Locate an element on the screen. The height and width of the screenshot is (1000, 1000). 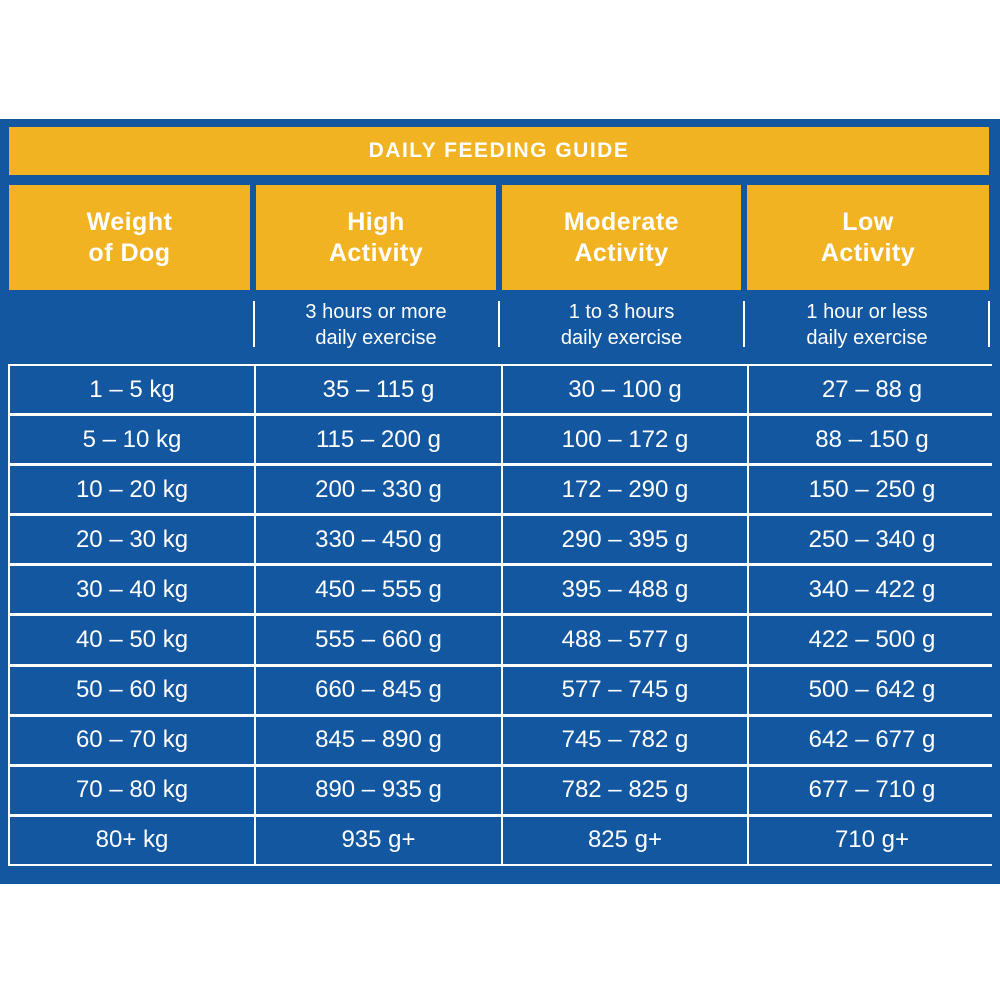
cell-high: 845 – 890 g is located at coordinates (378, 740).